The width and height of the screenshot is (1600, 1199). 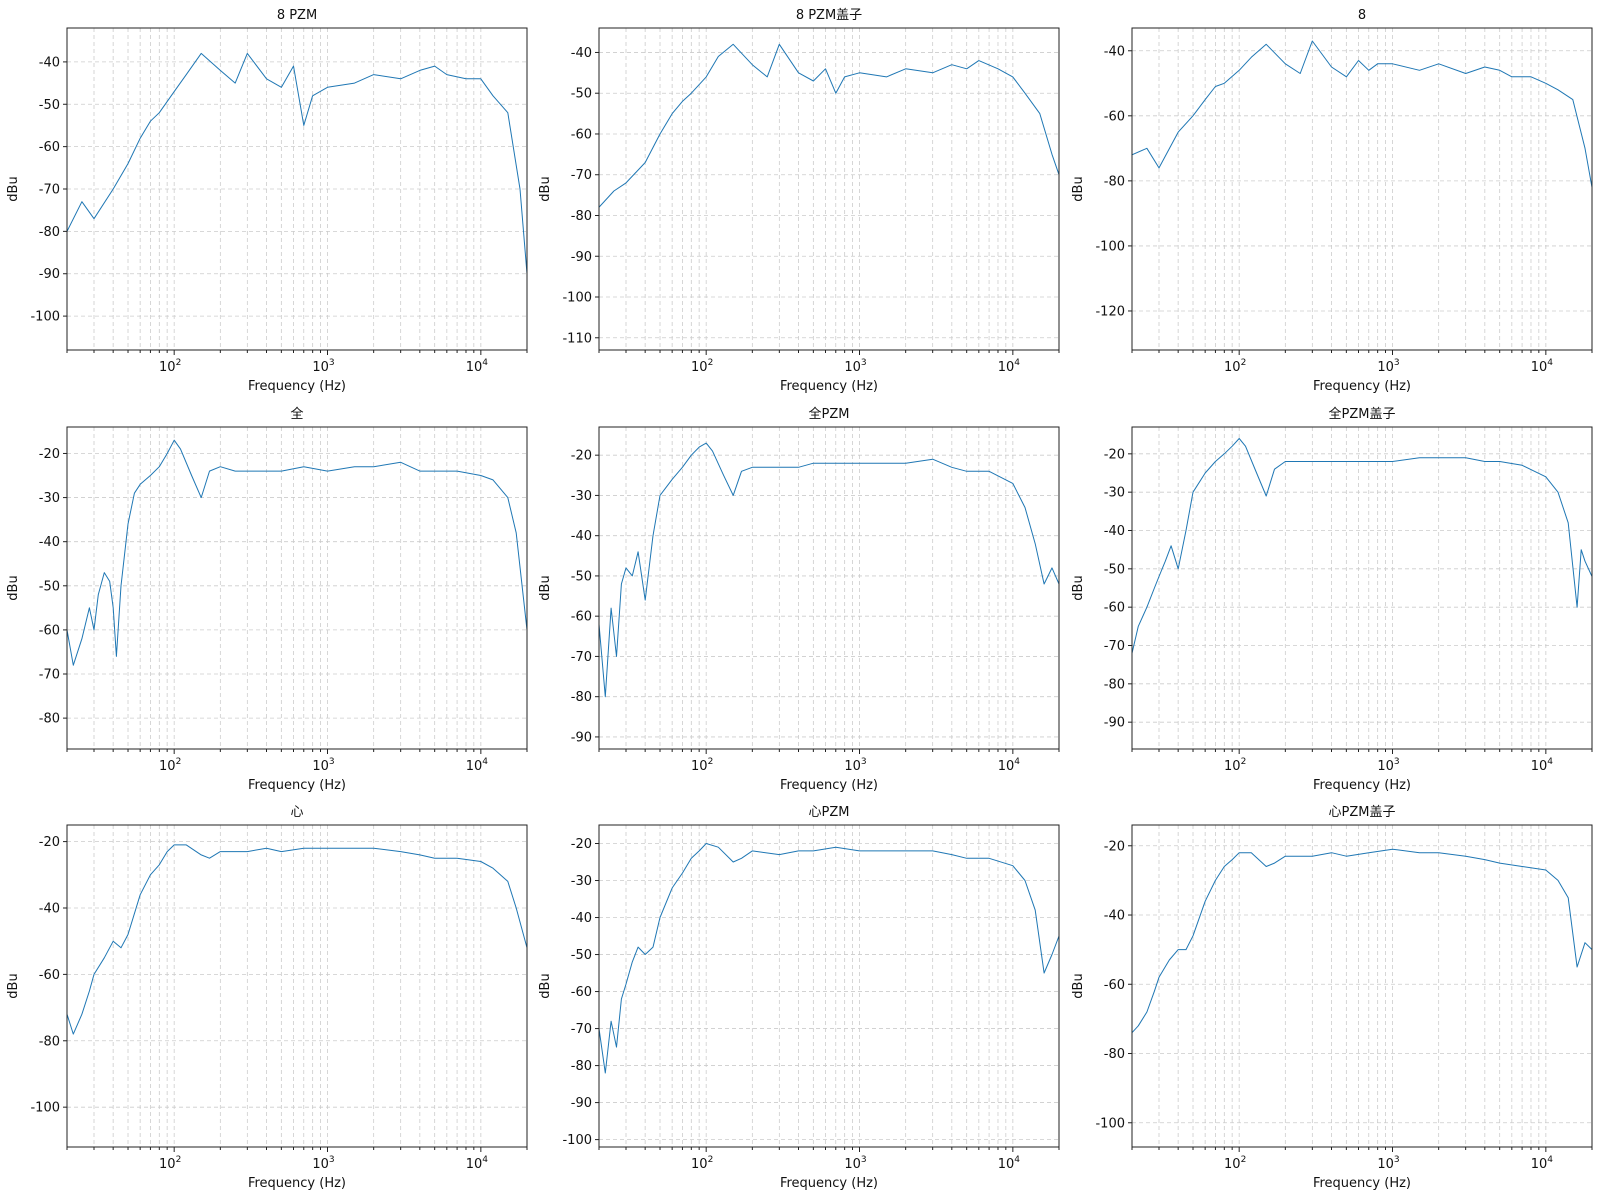 I want to click on chart-title: 心PZM盖子, so click(x=1362, y=812).